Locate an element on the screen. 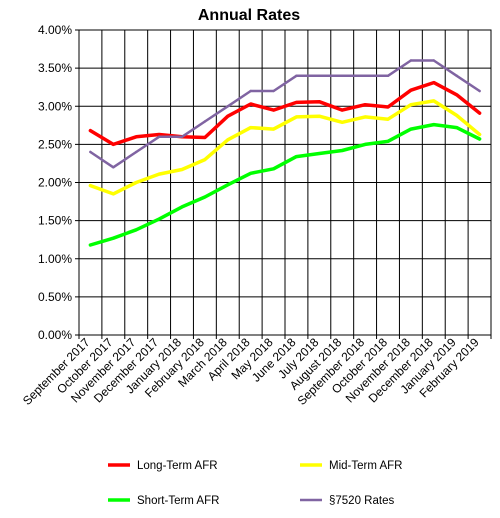 Image resolution: width=500 pixels, height=518 pixels. legend-item: Long-Term AFR is located at coordinates (163, 466).